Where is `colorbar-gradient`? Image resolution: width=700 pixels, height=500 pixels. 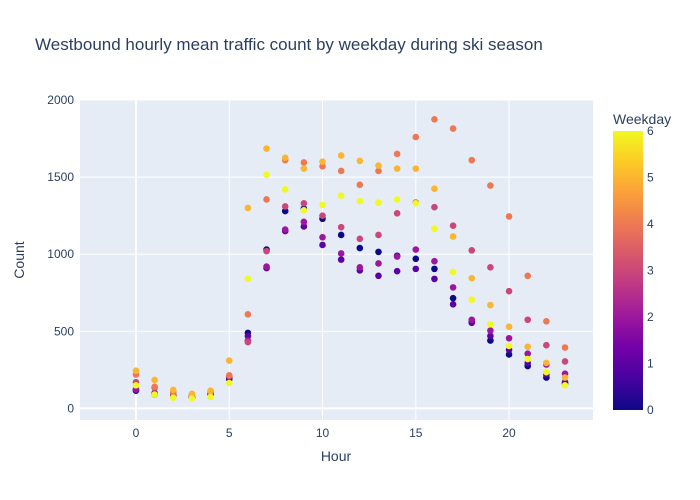 colorbar-gradient is located at coordinates (628, 270).